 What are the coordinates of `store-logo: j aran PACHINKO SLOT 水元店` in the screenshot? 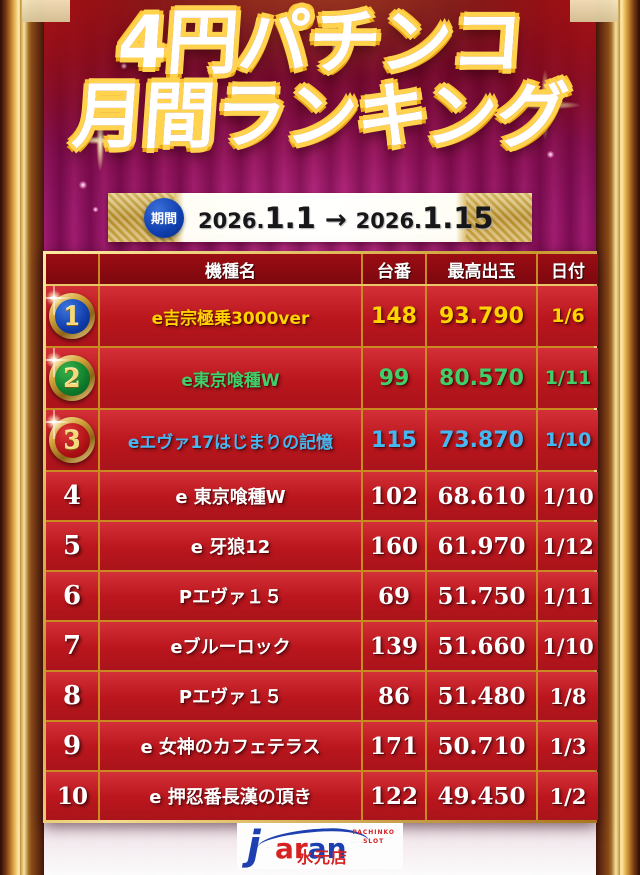 It's located at (320, 846).